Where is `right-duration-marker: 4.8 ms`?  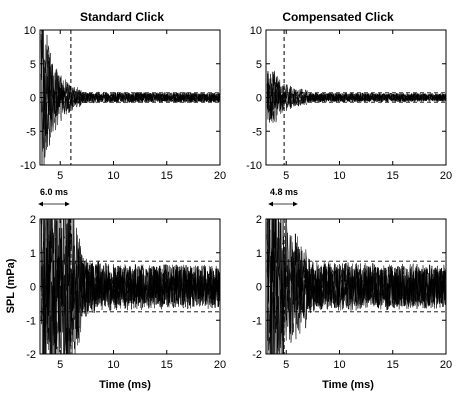
right-duration-marker: 4.8 ms is located at coordinates (283, 197).